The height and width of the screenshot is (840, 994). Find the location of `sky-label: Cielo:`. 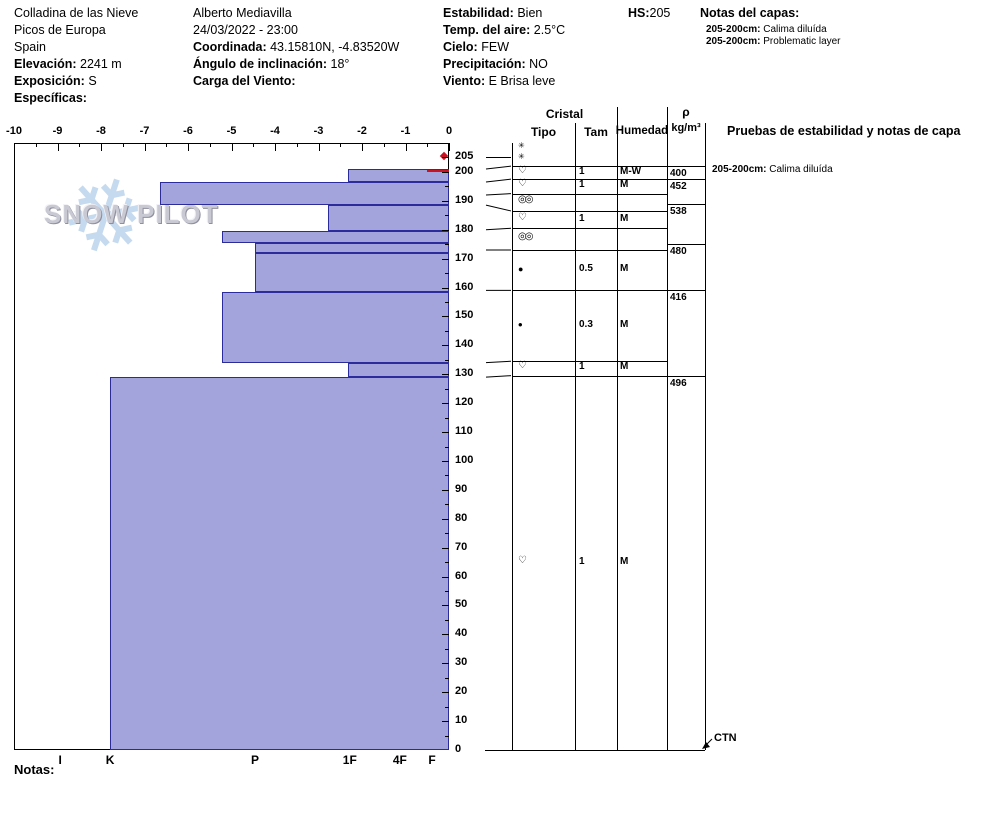

sky-label: Cielo: is located at coordinates (460, 47).